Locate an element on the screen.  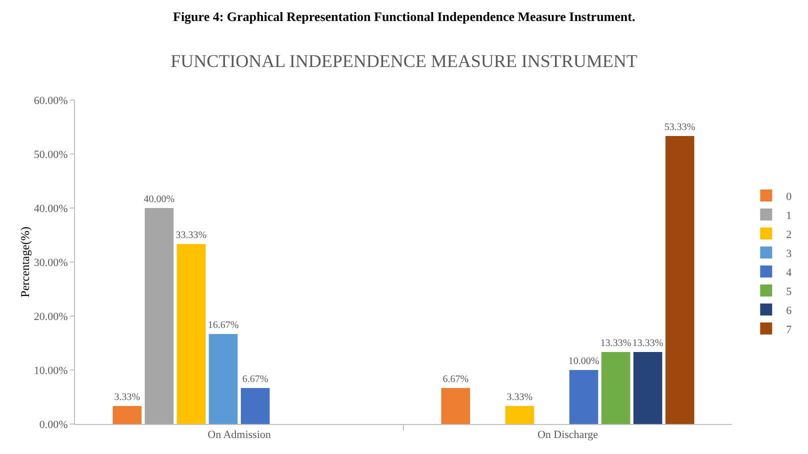
legend-label: 3 is located at coordinates (789, 254).